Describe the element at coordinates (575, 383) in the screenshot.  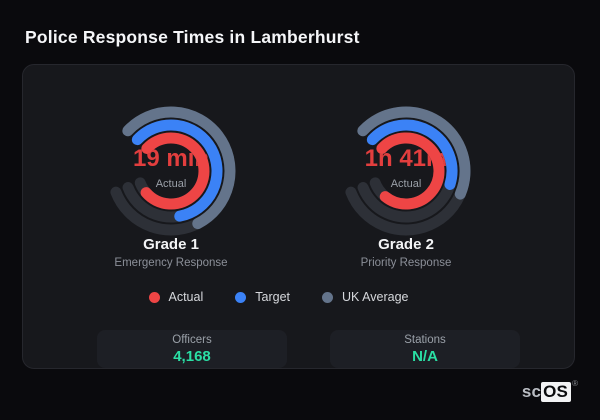
I see `registered-mark-icon: ®` at that location.